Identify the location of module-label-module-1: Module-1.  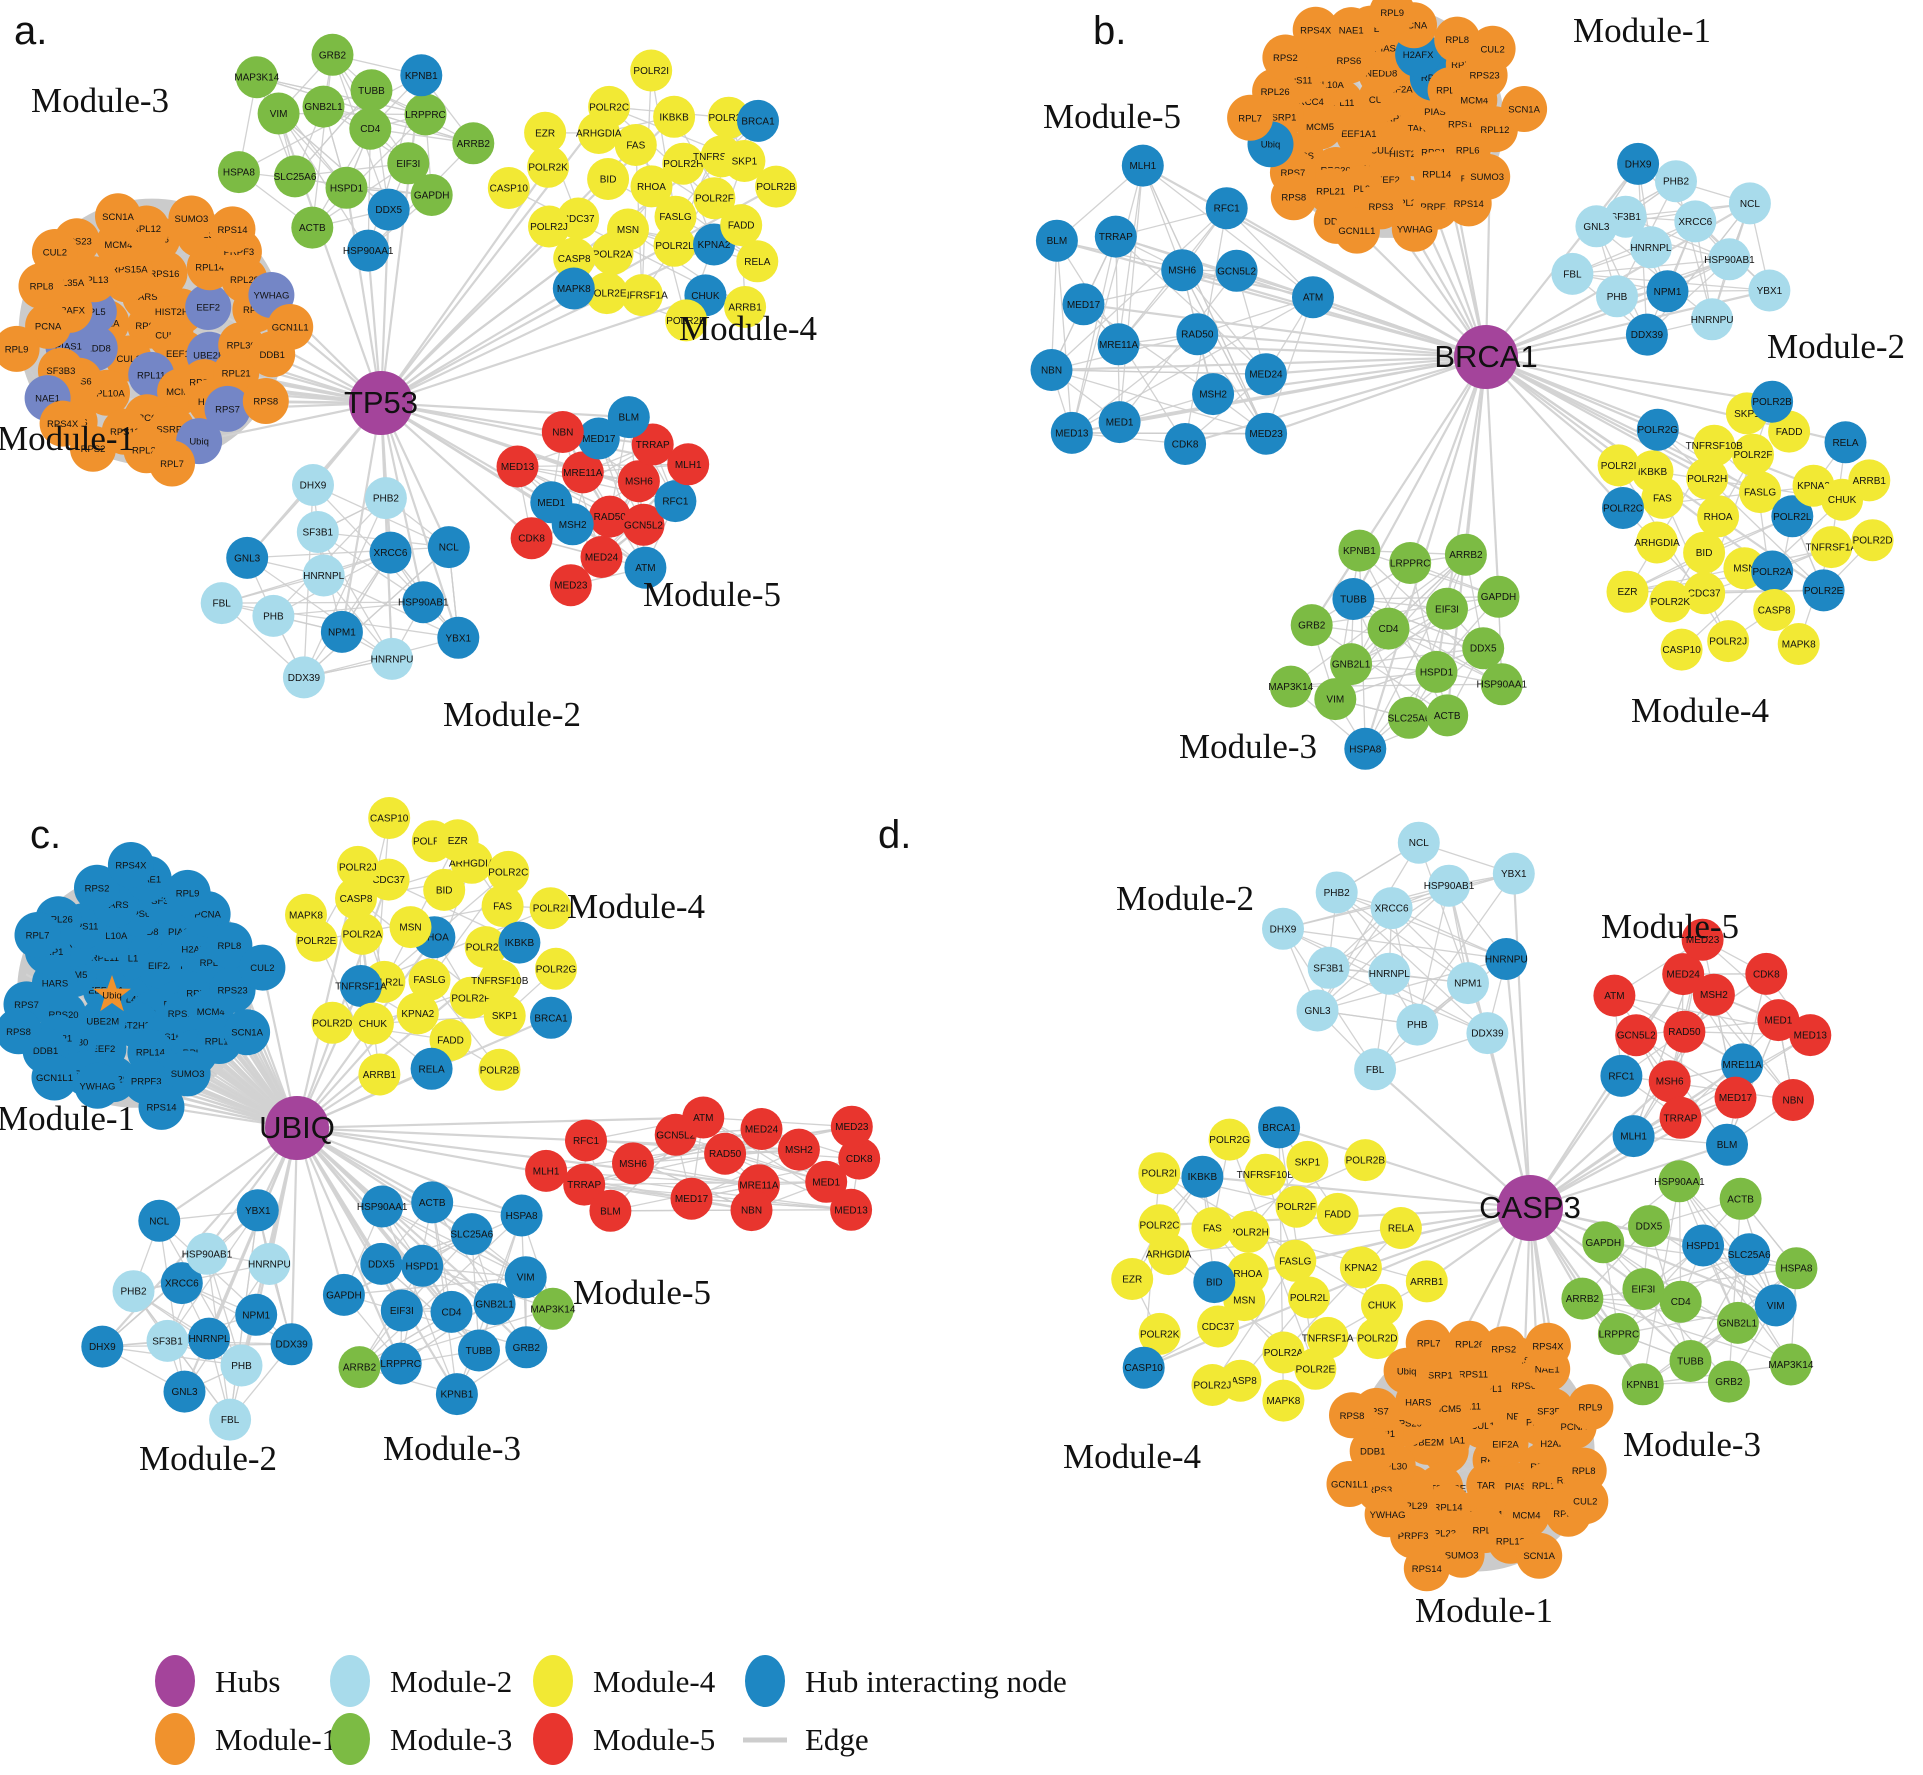
(67, 438).